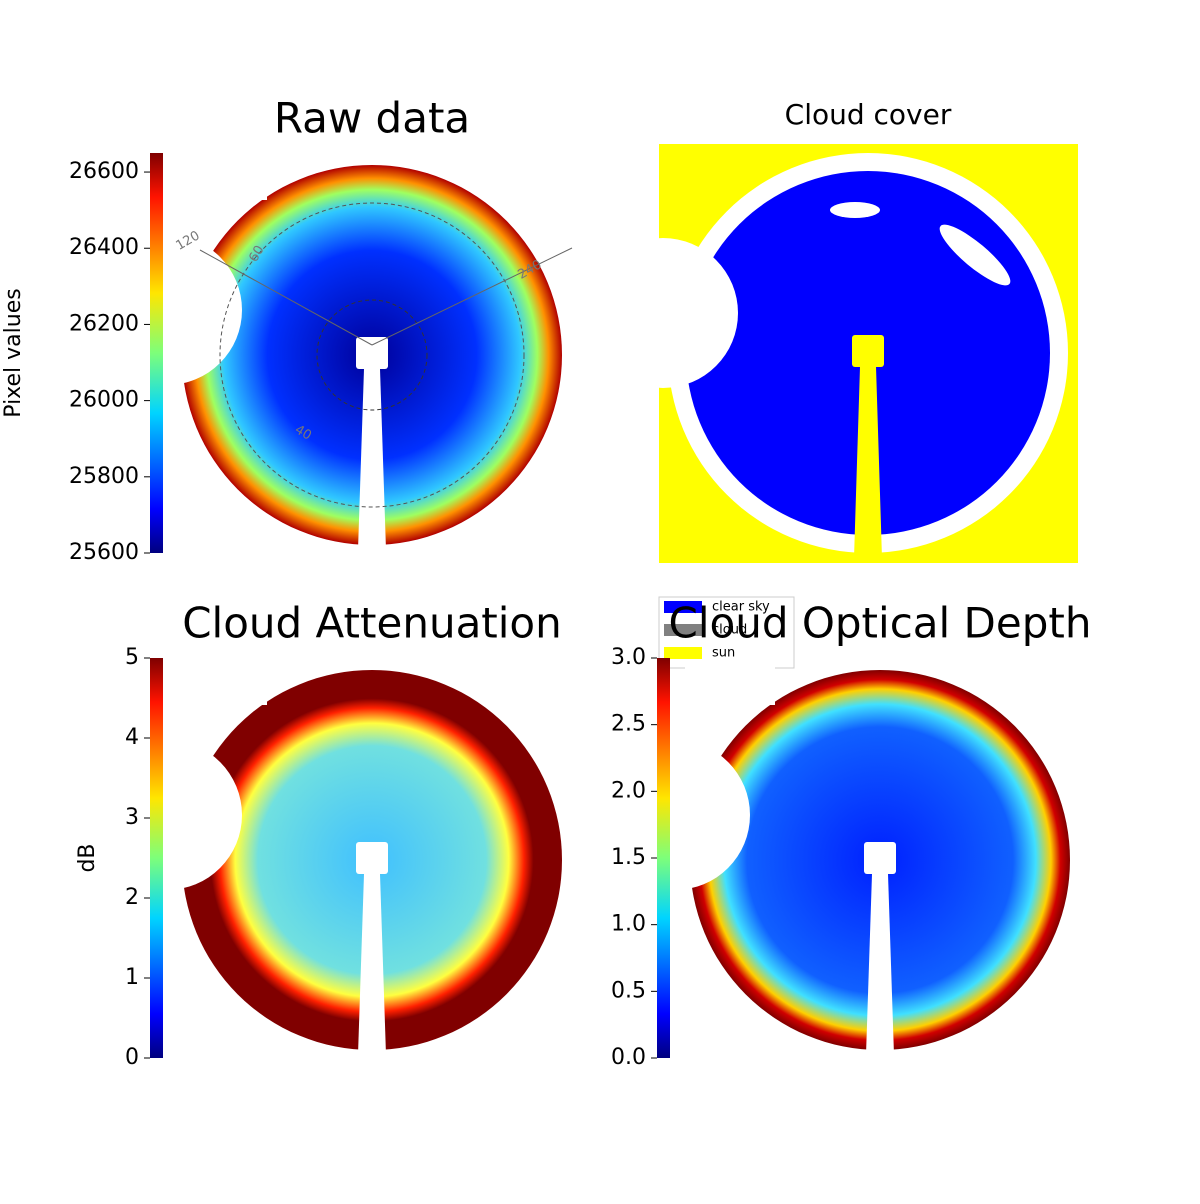 This screenshot has width=1200, height=1204. What do you see at coordinates (741, 607) in the screenshot?
I see `legend-label: clear sky` at bounding box center [741, 607].